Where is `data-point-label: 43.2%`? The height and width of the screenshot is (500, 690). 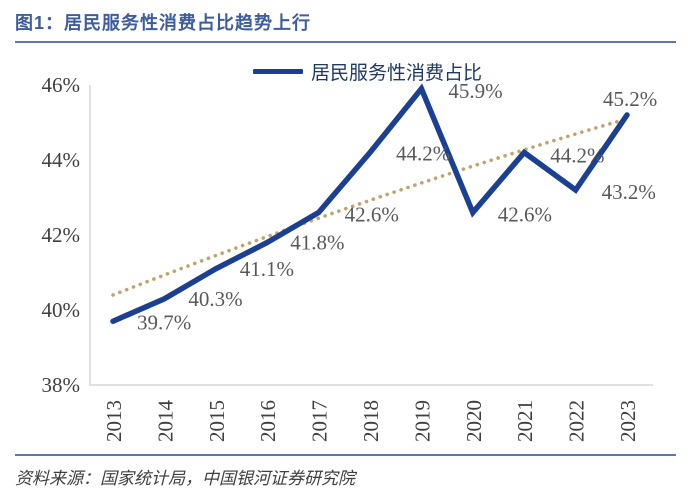 data-point-label: 43.2% is located at coordinates (629, 192).